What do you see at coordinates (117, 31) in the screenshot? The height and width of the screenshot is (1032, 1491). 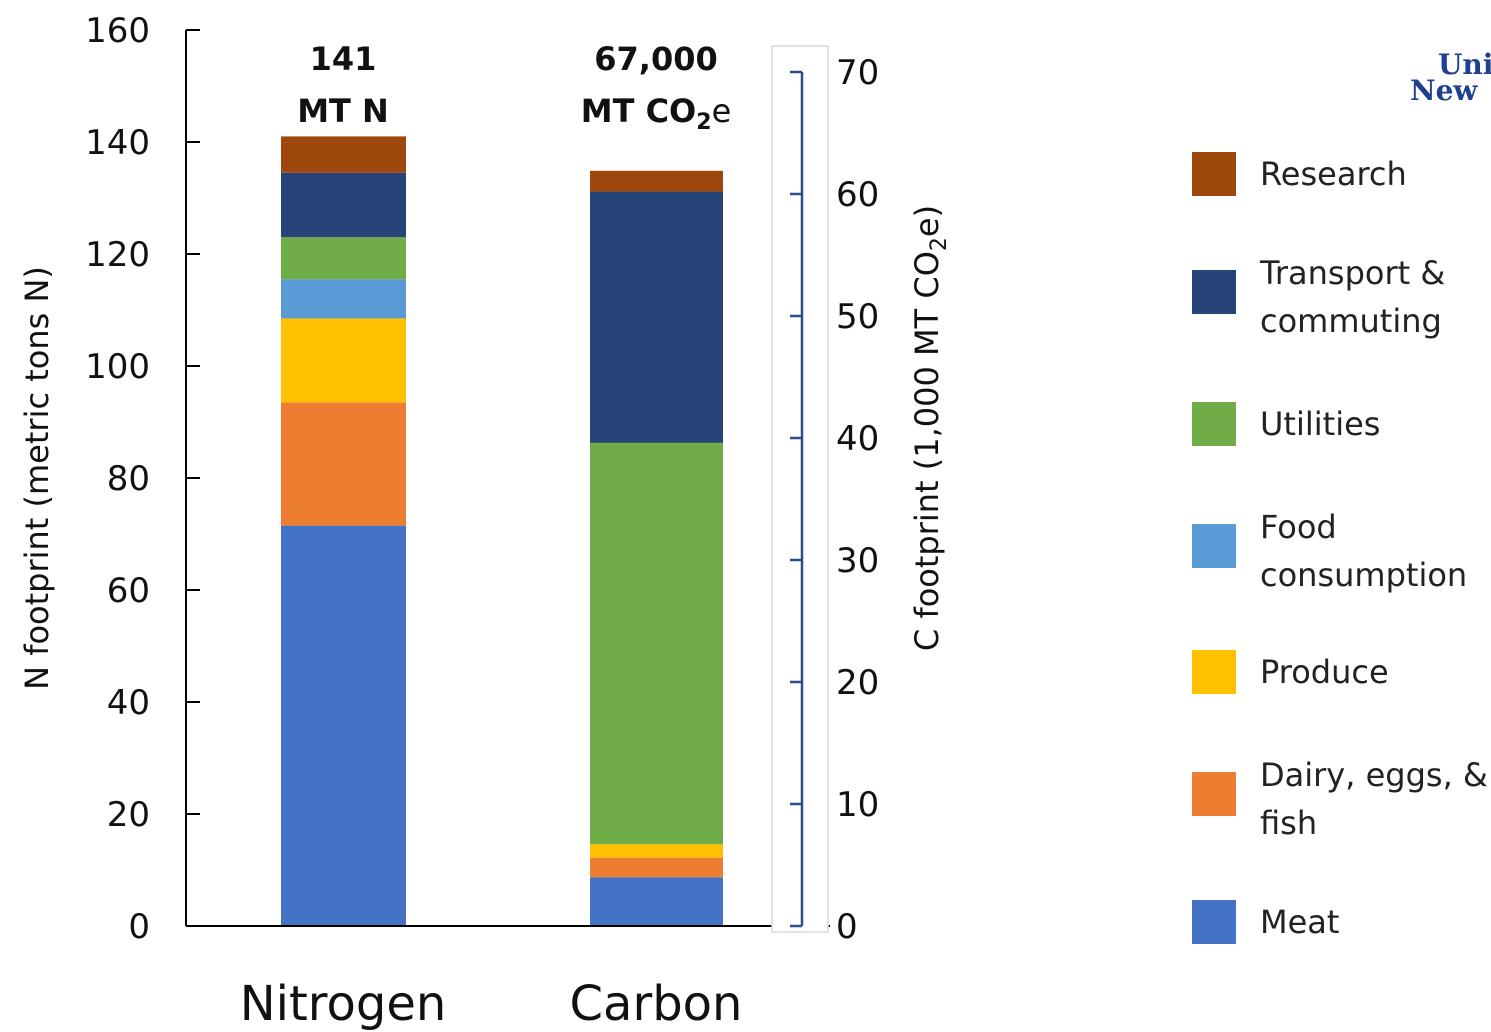 I see `left-tick-label: 160` at bounding box center [117, 31].